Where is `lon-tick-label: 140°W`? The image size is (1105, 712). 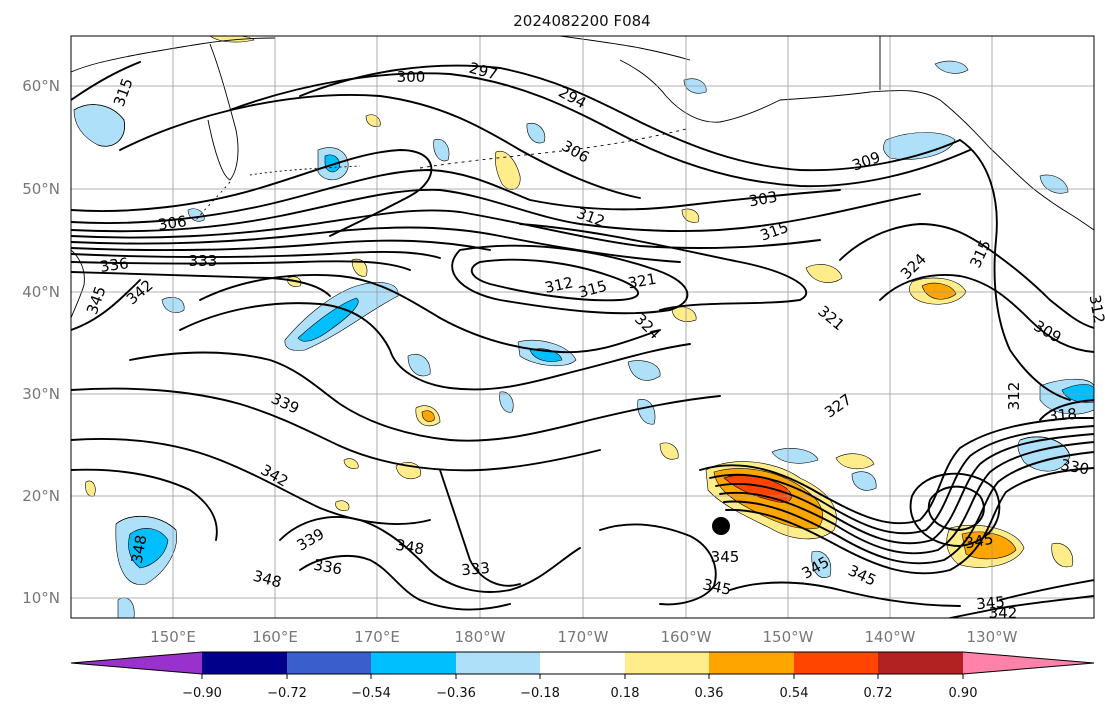
lon-tick-label: 140°W is located at coordinates (890, 637).